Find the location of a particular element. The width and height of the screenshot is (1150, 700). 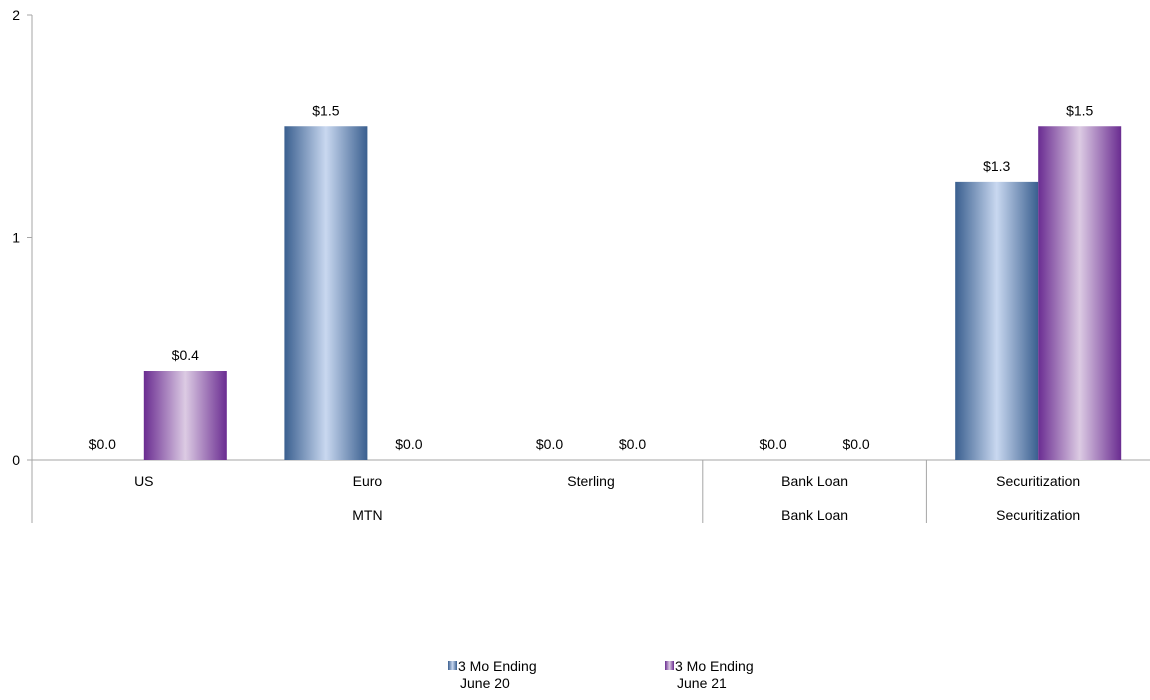

y-tick-label: 2 is located at coordinates (16, 15).